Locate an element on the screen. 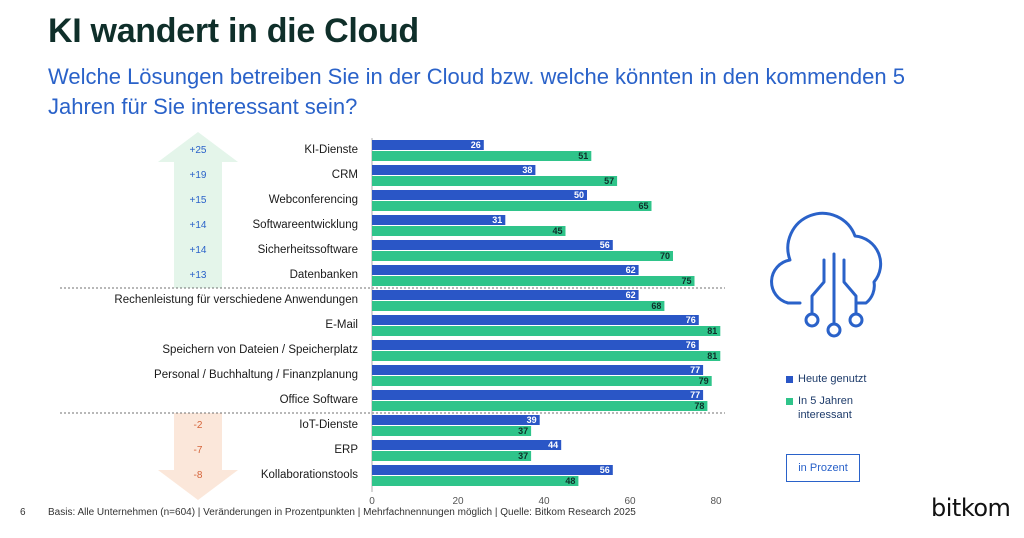 The image size is (1024, 538). value-label-future: 57 is located at coordinates (609, 181).